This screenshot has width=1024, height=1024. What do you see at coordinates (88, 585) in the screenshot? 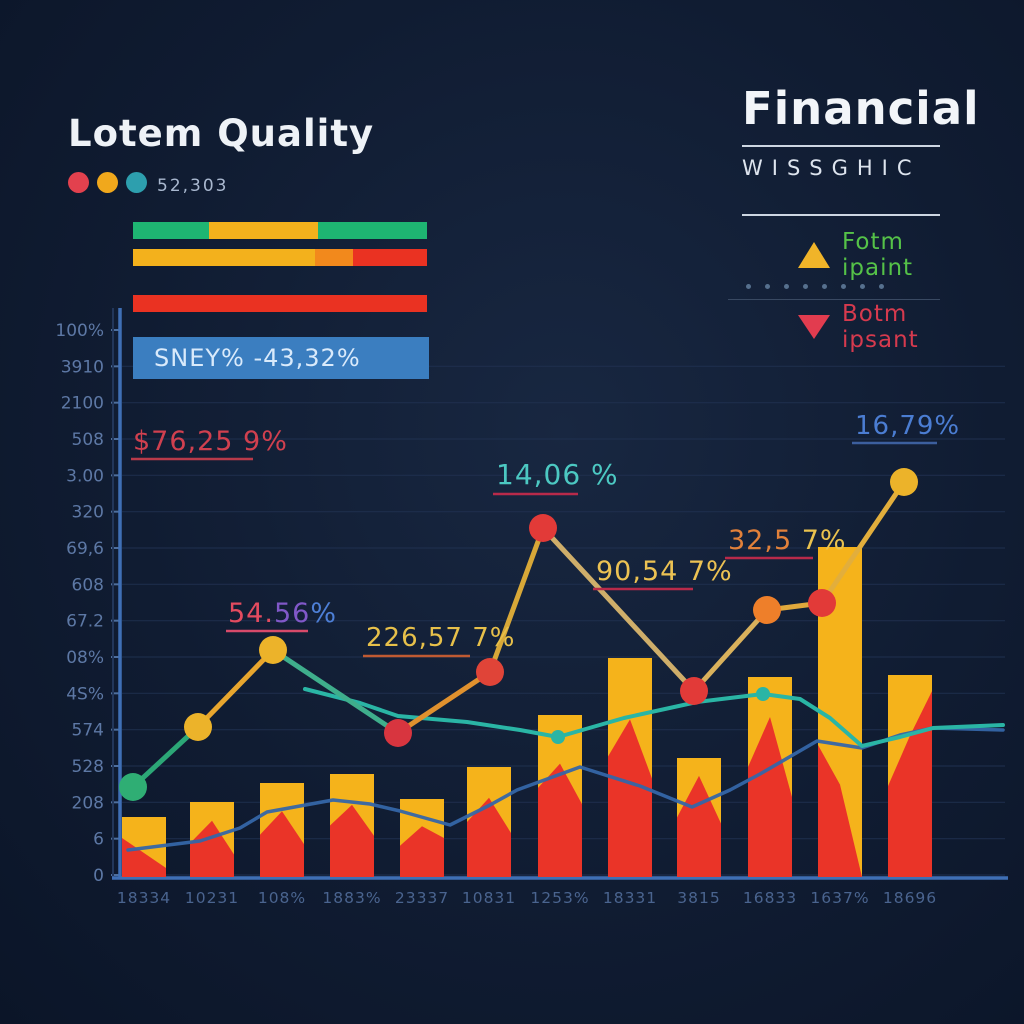
I see `svg-text: 608` at bounding box center [88, 585].